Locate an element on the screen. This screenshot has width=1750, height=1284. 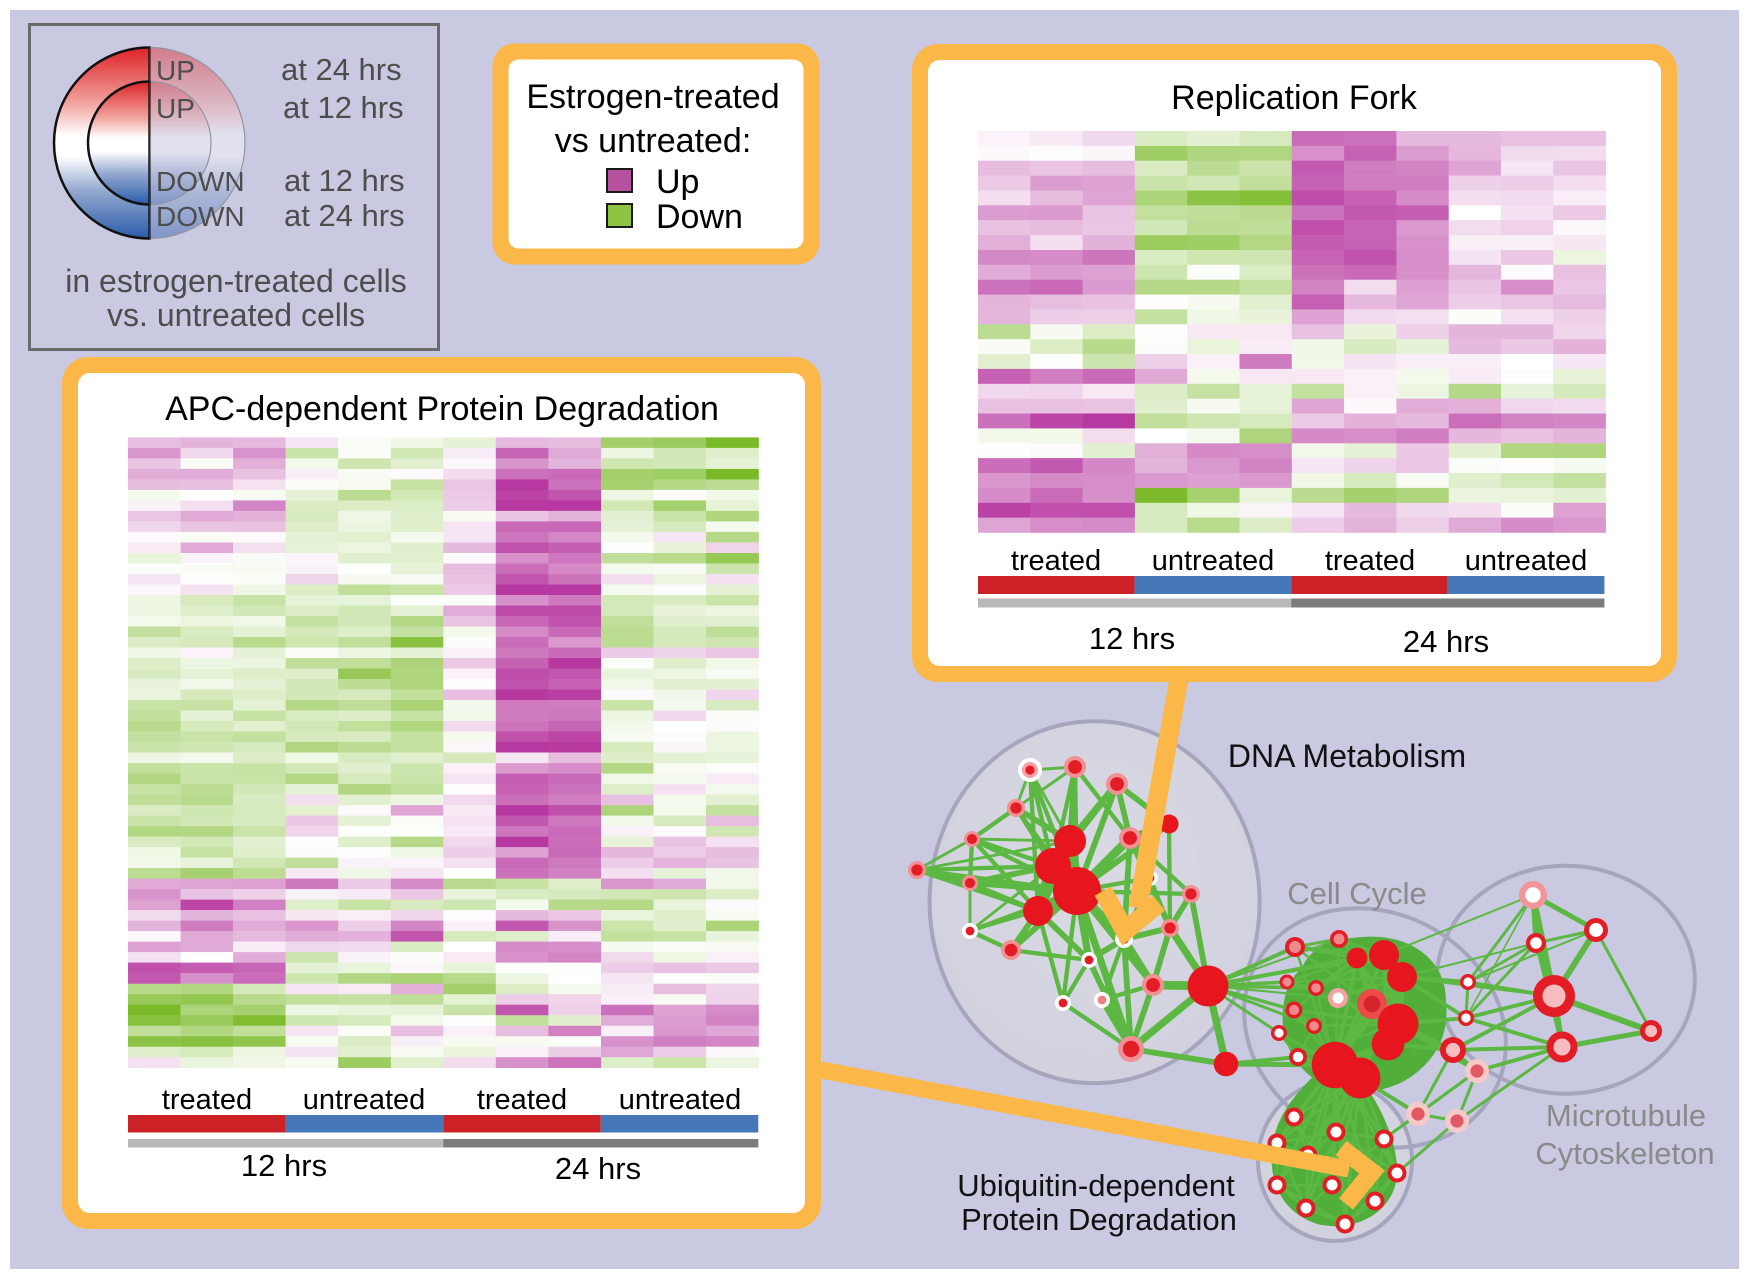
svg-text: Estrogen-treated is located at coordinates (652, 97).